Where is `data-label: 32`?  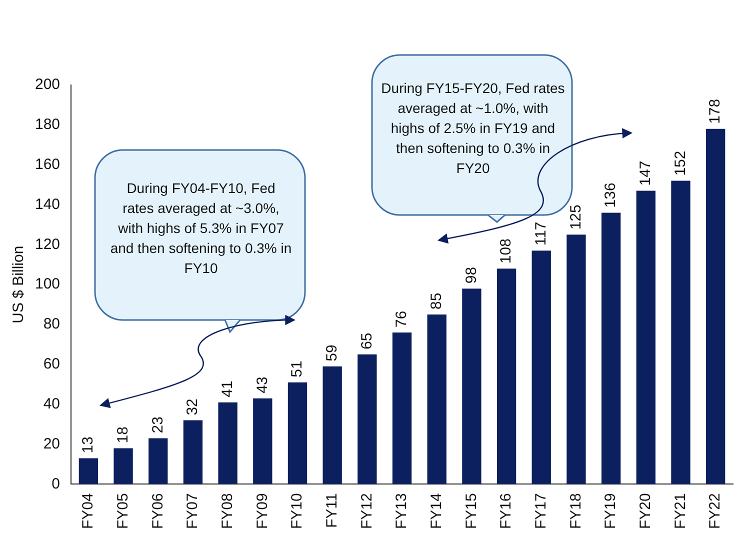
data-label: 32 is located at coordinates (193, 407).